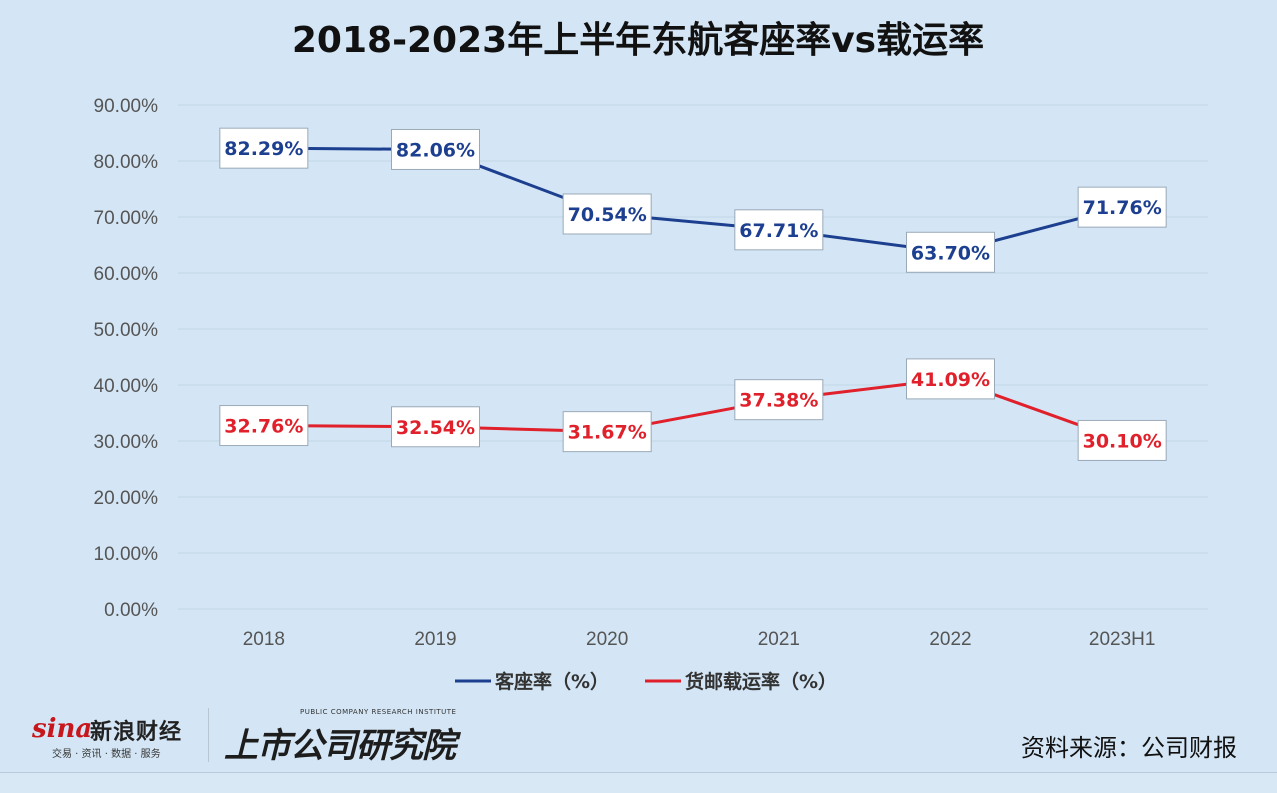 This screenshot has height=793, width=1277. I want to click on data-label: 32.54%, so click(435, 427).